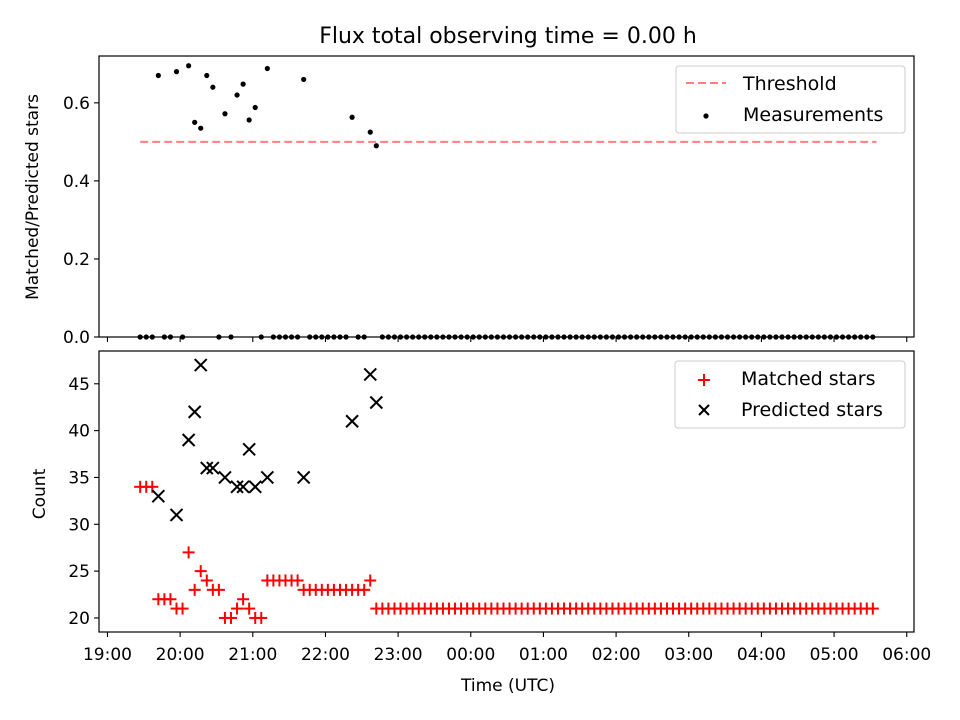  Describe the element at coordinates (761, 655) in the screenshot. I see `bottom-xtick-label-9: 04:00` at that location.